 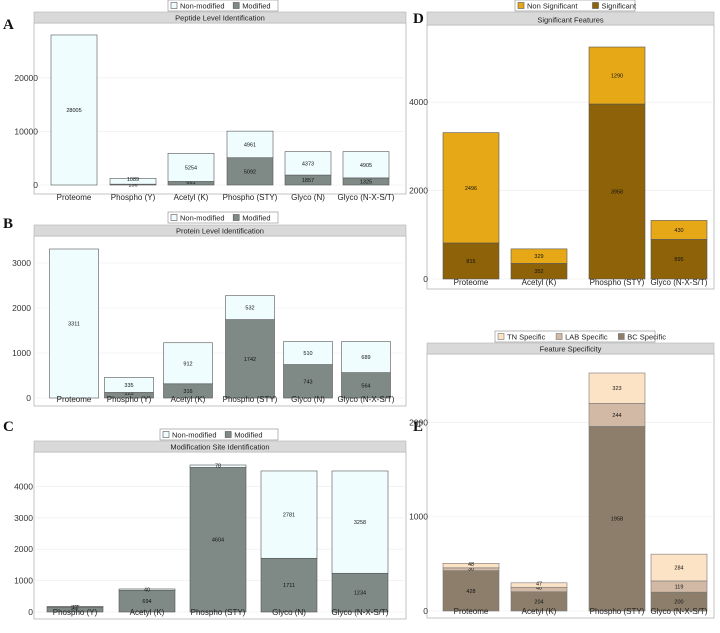 I want to click on value-label: 78, so click(x=218, y=467).